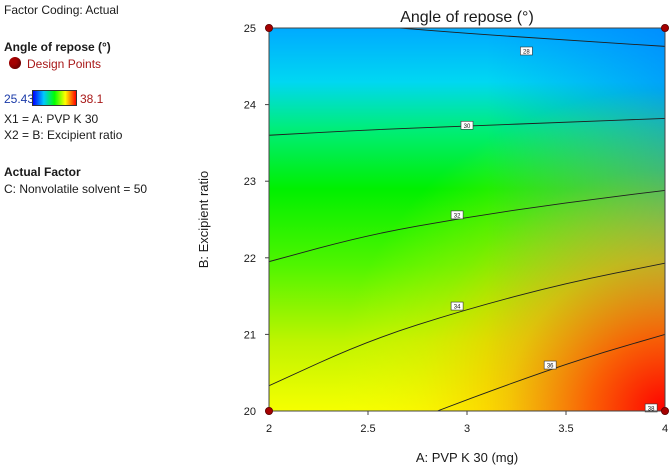  Describe the element at coordinates (269, 429) in the screenshot. I see `x-tick-label: 2` at that location.